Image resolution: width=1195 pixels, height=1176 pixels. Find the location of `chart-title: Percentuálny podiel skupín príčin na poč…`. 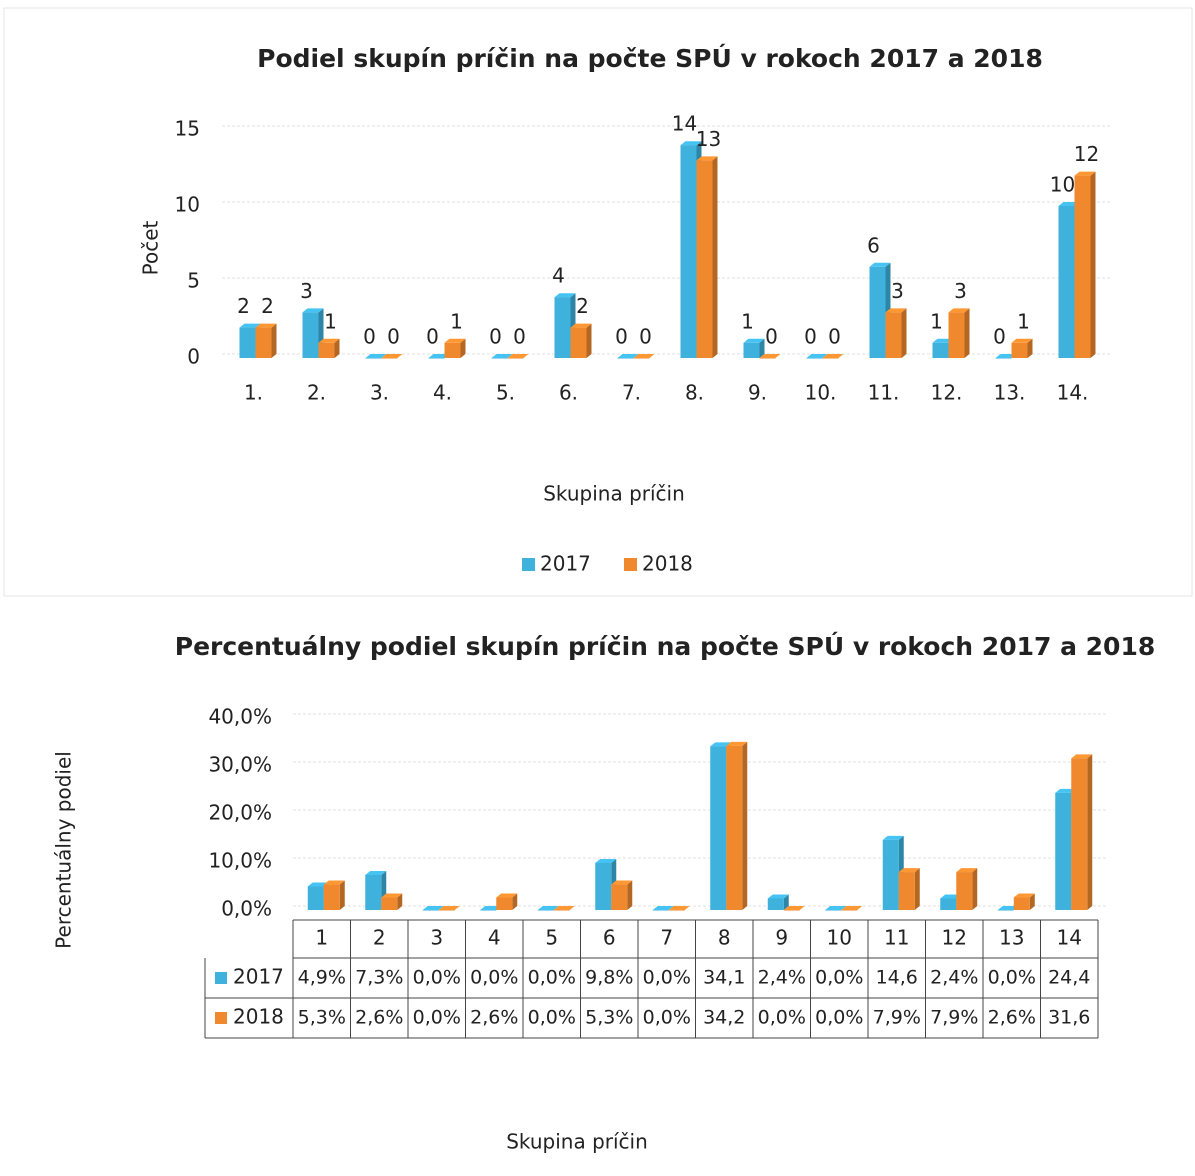

chart-title: Percentuálny podiel skupín príčin na poč… is located at coordinates (665, 646).